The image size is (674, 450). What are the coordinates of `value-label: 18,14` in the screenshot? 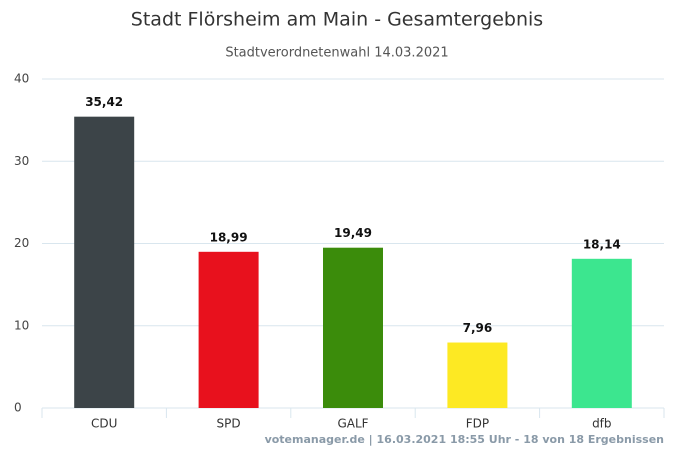 It's located at (602, 244).